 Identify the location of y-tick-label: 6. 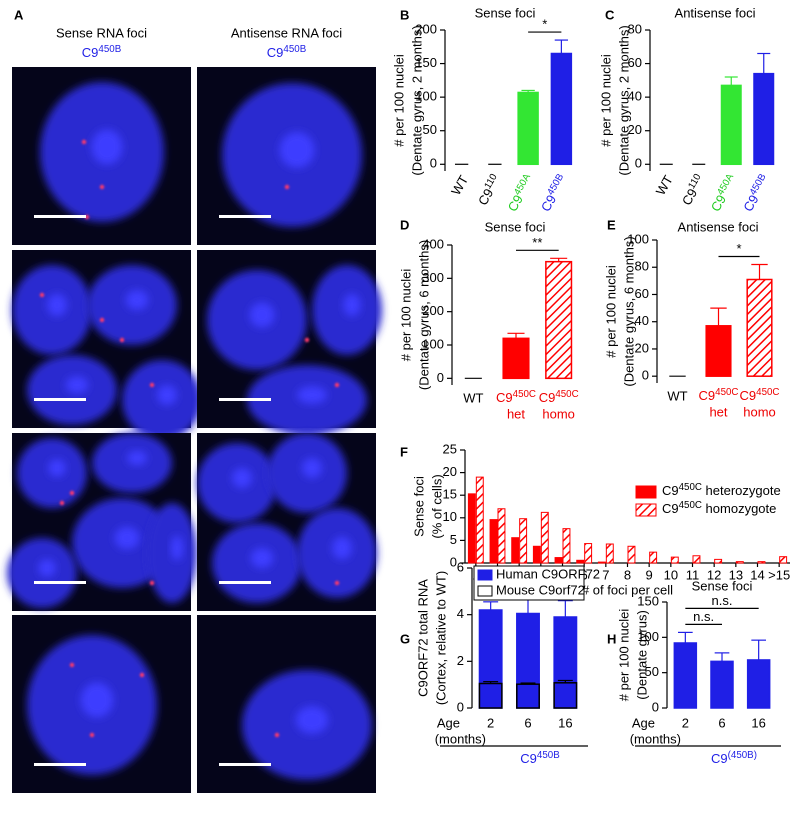
(460, 566).